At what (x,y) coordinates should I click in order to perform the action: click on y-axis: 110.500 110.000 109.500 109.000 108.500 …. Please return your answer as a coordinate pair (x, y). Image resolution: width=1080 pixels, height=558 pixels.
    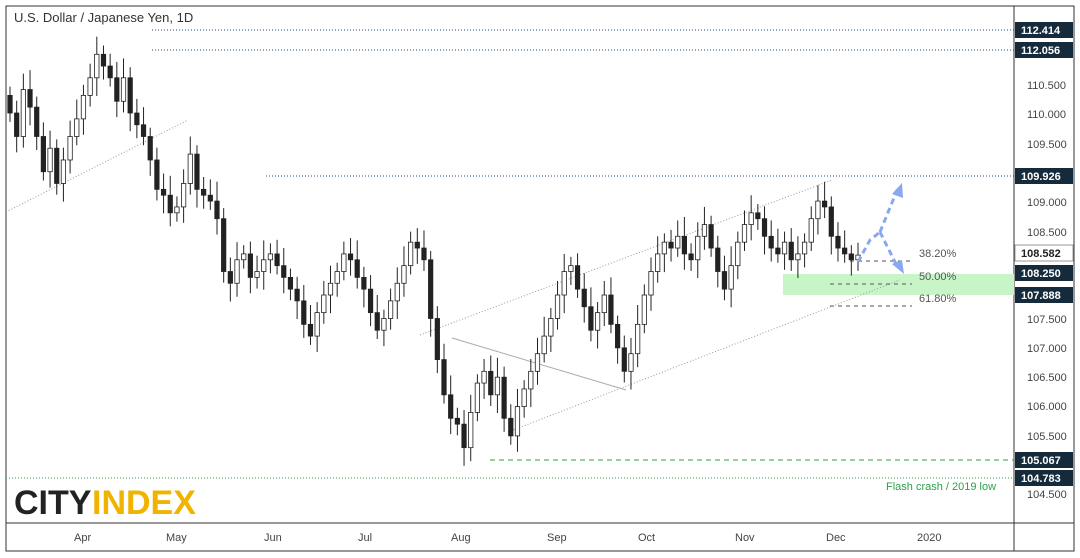
    Looking at the image, I should click on (1047, 290).